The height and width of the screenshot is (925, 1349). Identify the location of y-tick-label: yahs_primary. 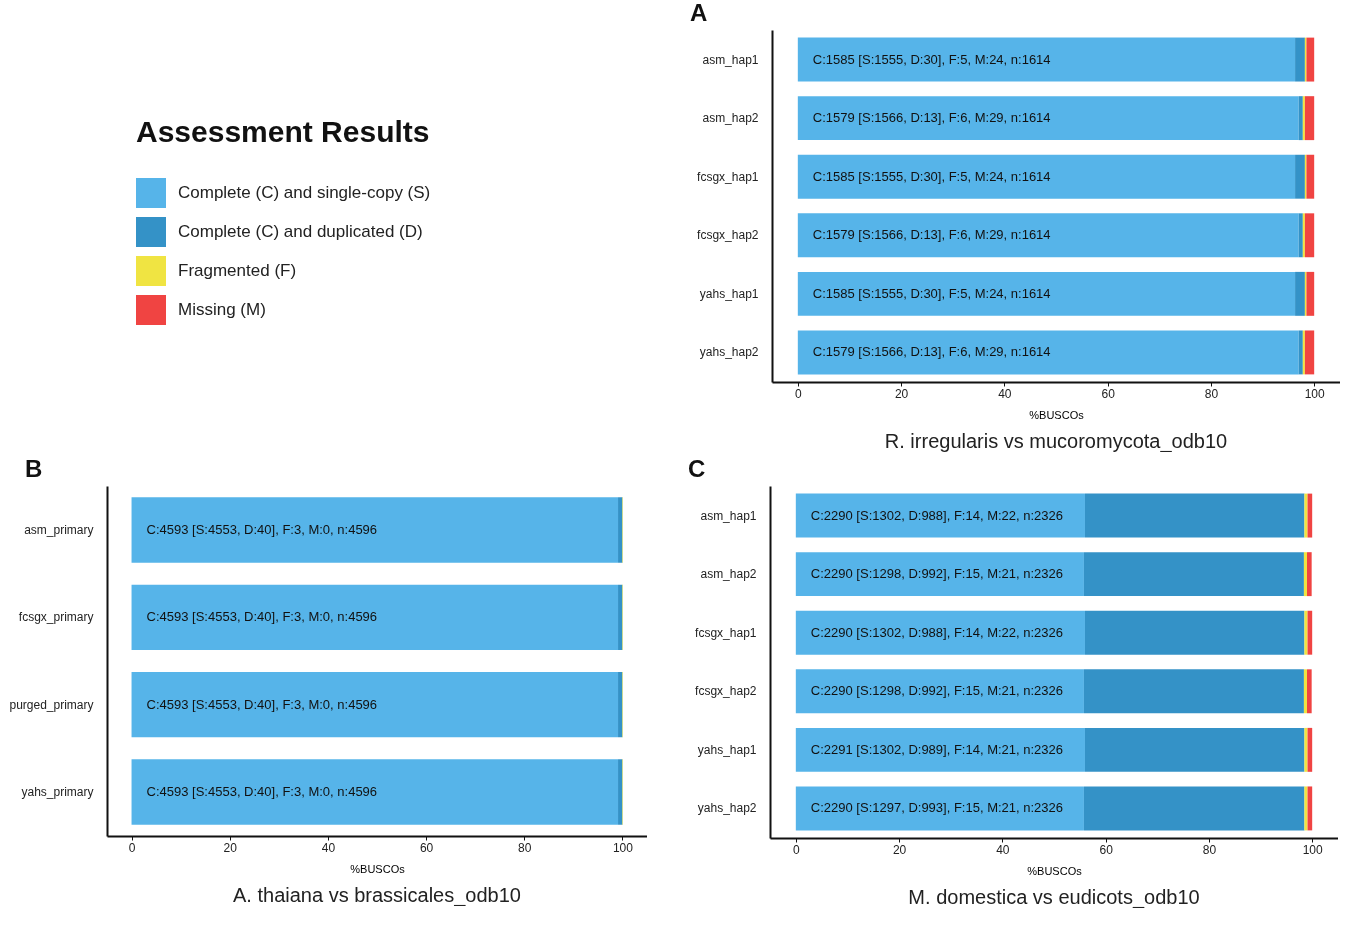
(57, 791).